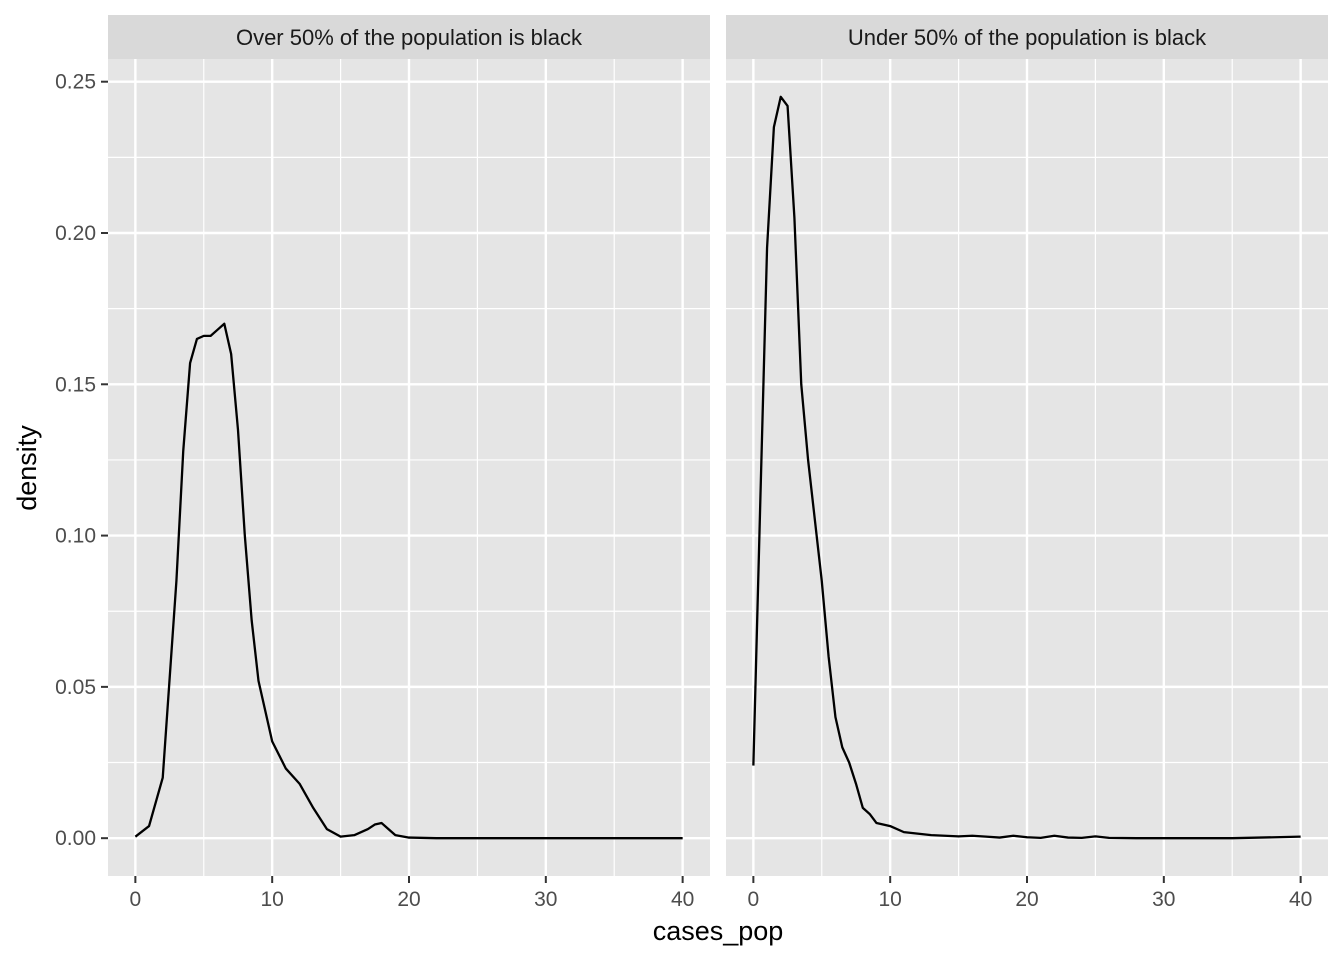 Image resolution: width=1344 pixels, height=960 pixels. I want to click on facet-strip-label: Over 50% of the population is black, so click(409, 37).